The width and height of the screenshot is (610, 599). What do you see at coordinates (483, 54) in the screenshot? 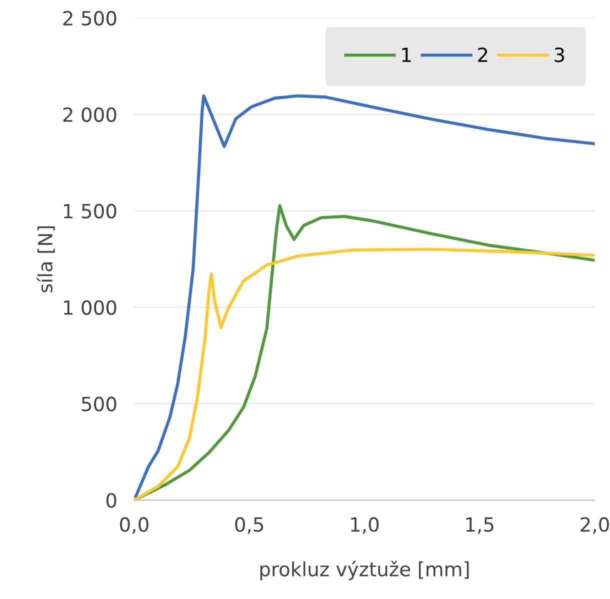
I see `legend-label: 2` at bounding box center [483, 54].